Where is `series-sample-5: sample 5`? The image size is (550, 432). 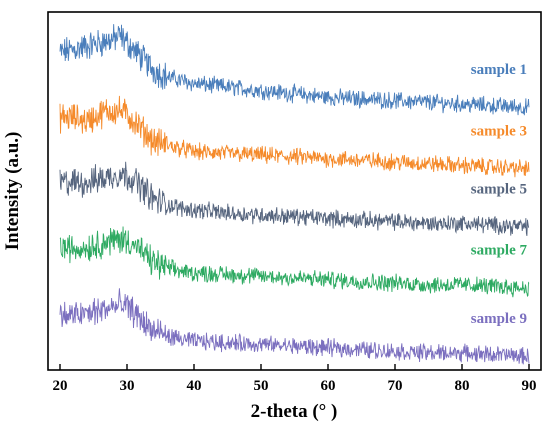
series-sample-5: sample 5 is located at coordinates (294, 198).